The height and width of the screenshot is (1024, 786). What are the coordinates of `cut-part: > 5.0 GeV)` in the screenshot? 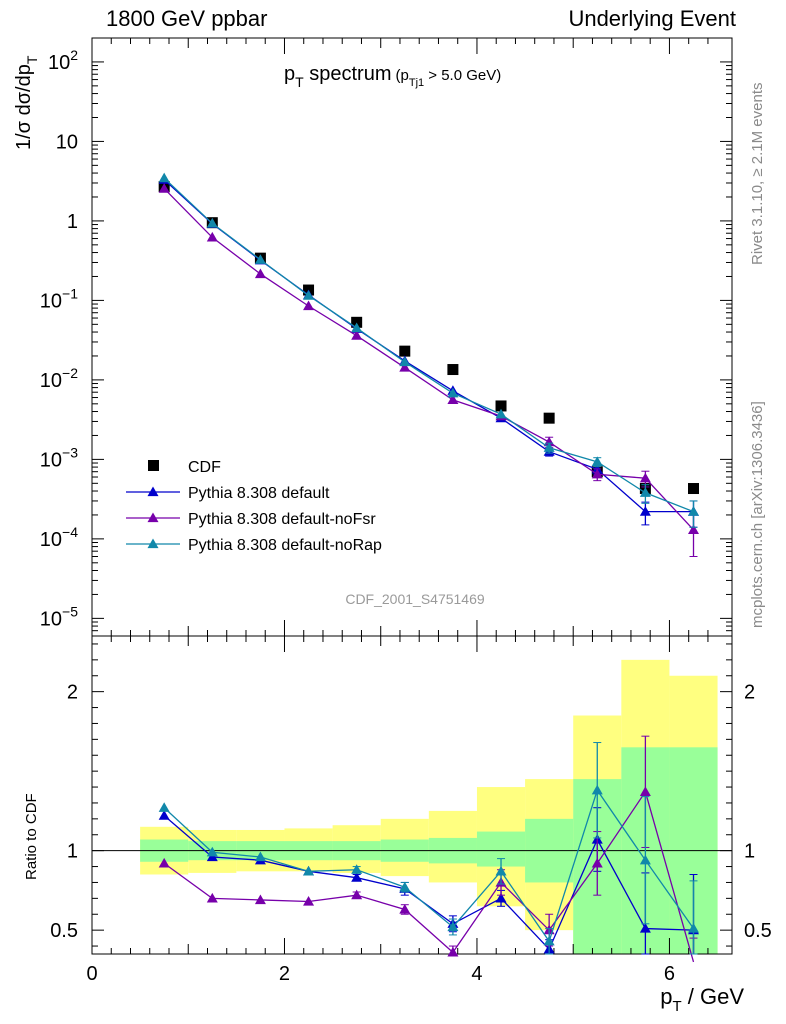 It's located at (462, 75).